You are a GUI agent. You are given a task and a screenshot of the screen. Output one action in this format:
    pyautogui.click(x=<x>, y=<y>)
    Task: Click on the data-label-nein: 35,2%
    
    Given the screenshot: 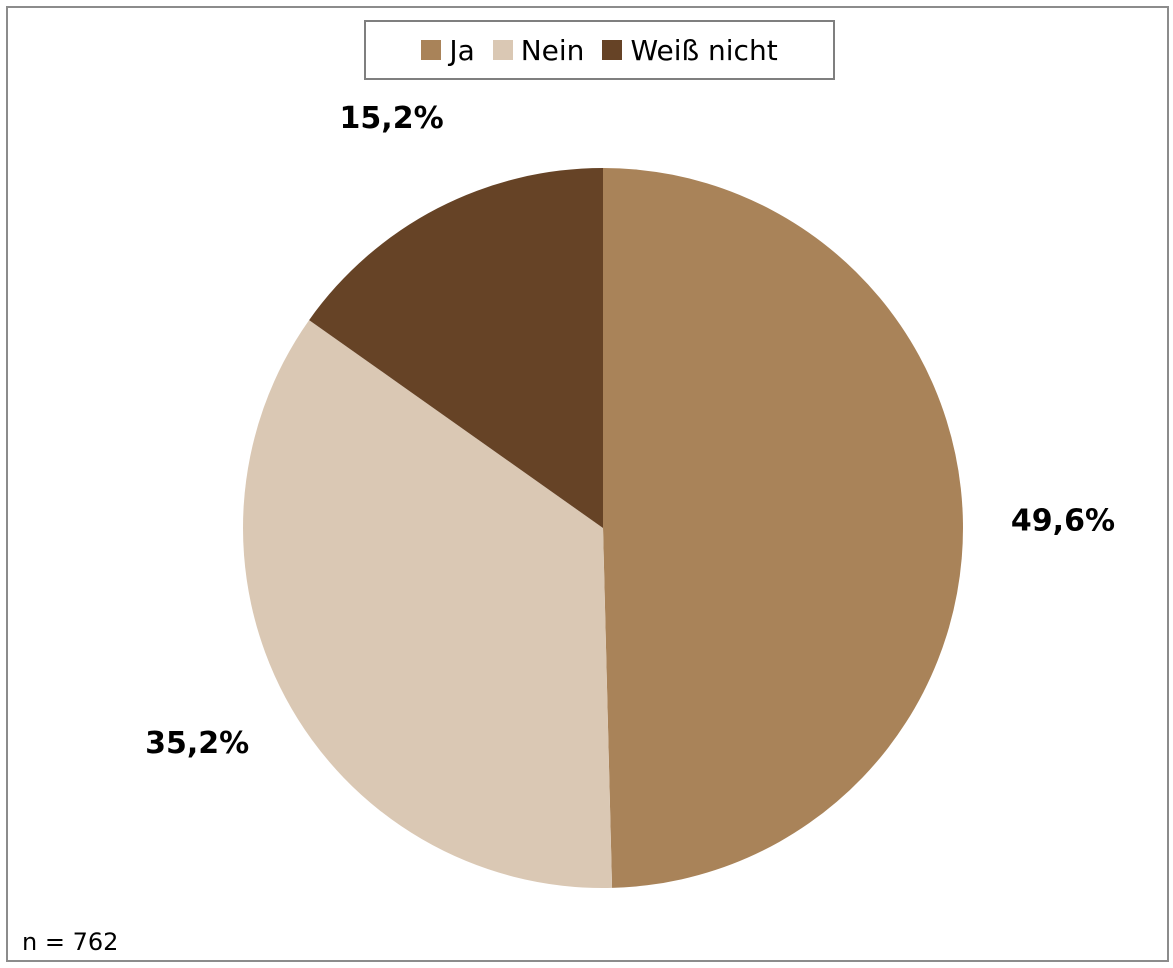 What is the action you would take?
    pyautogui.click(x=197, y=743)
    